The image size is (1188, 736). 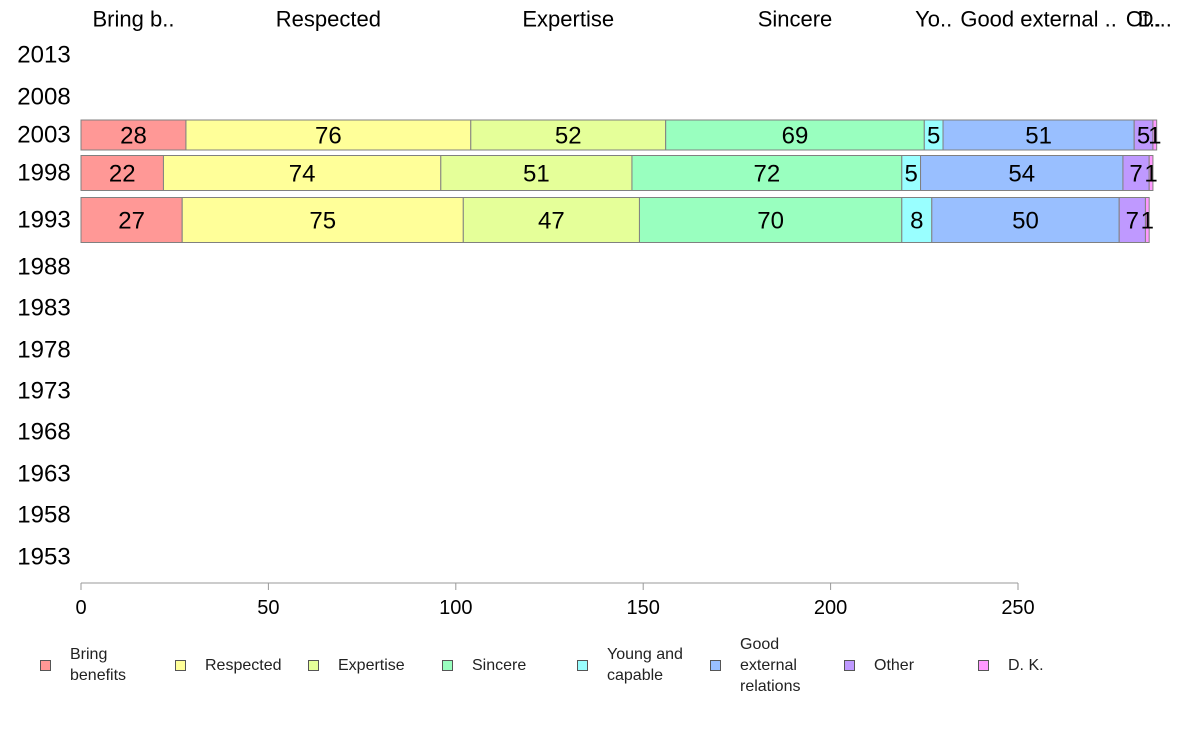 I want to click on y-tick-label: 1968, so click(x=43, y=432).